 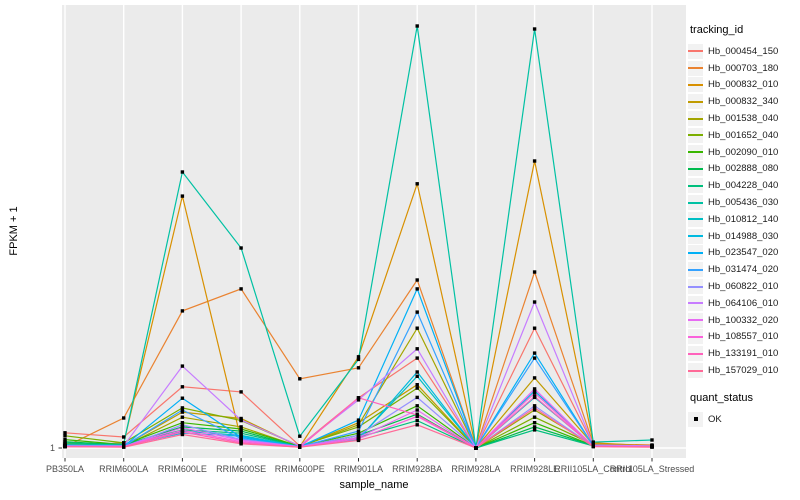 I want to click on legend-item: Hb_005436_030, so click(x=744, y=202).